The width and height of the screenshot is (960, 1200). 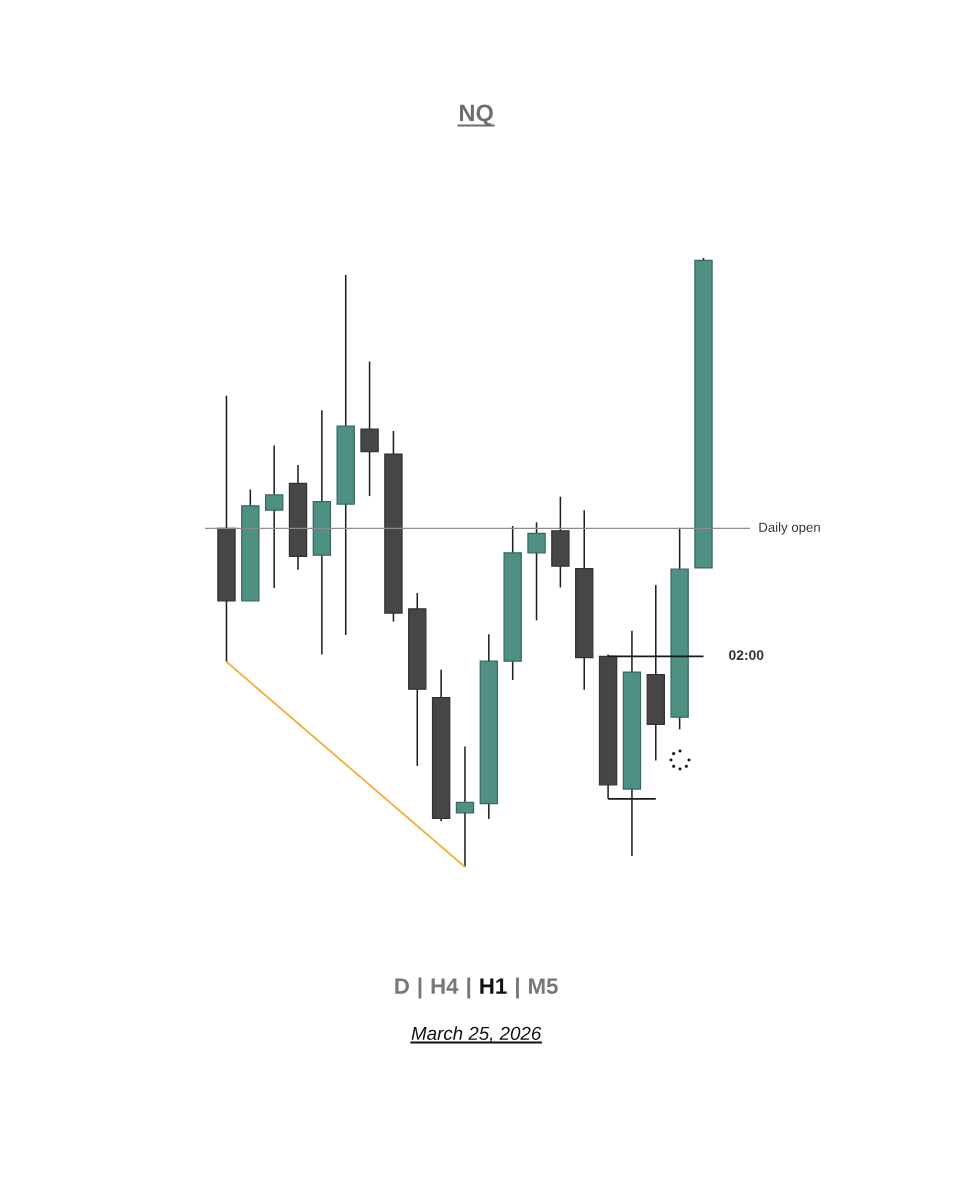 I want to click on ref-line-label: Daily open, so click(x=789, y=528).